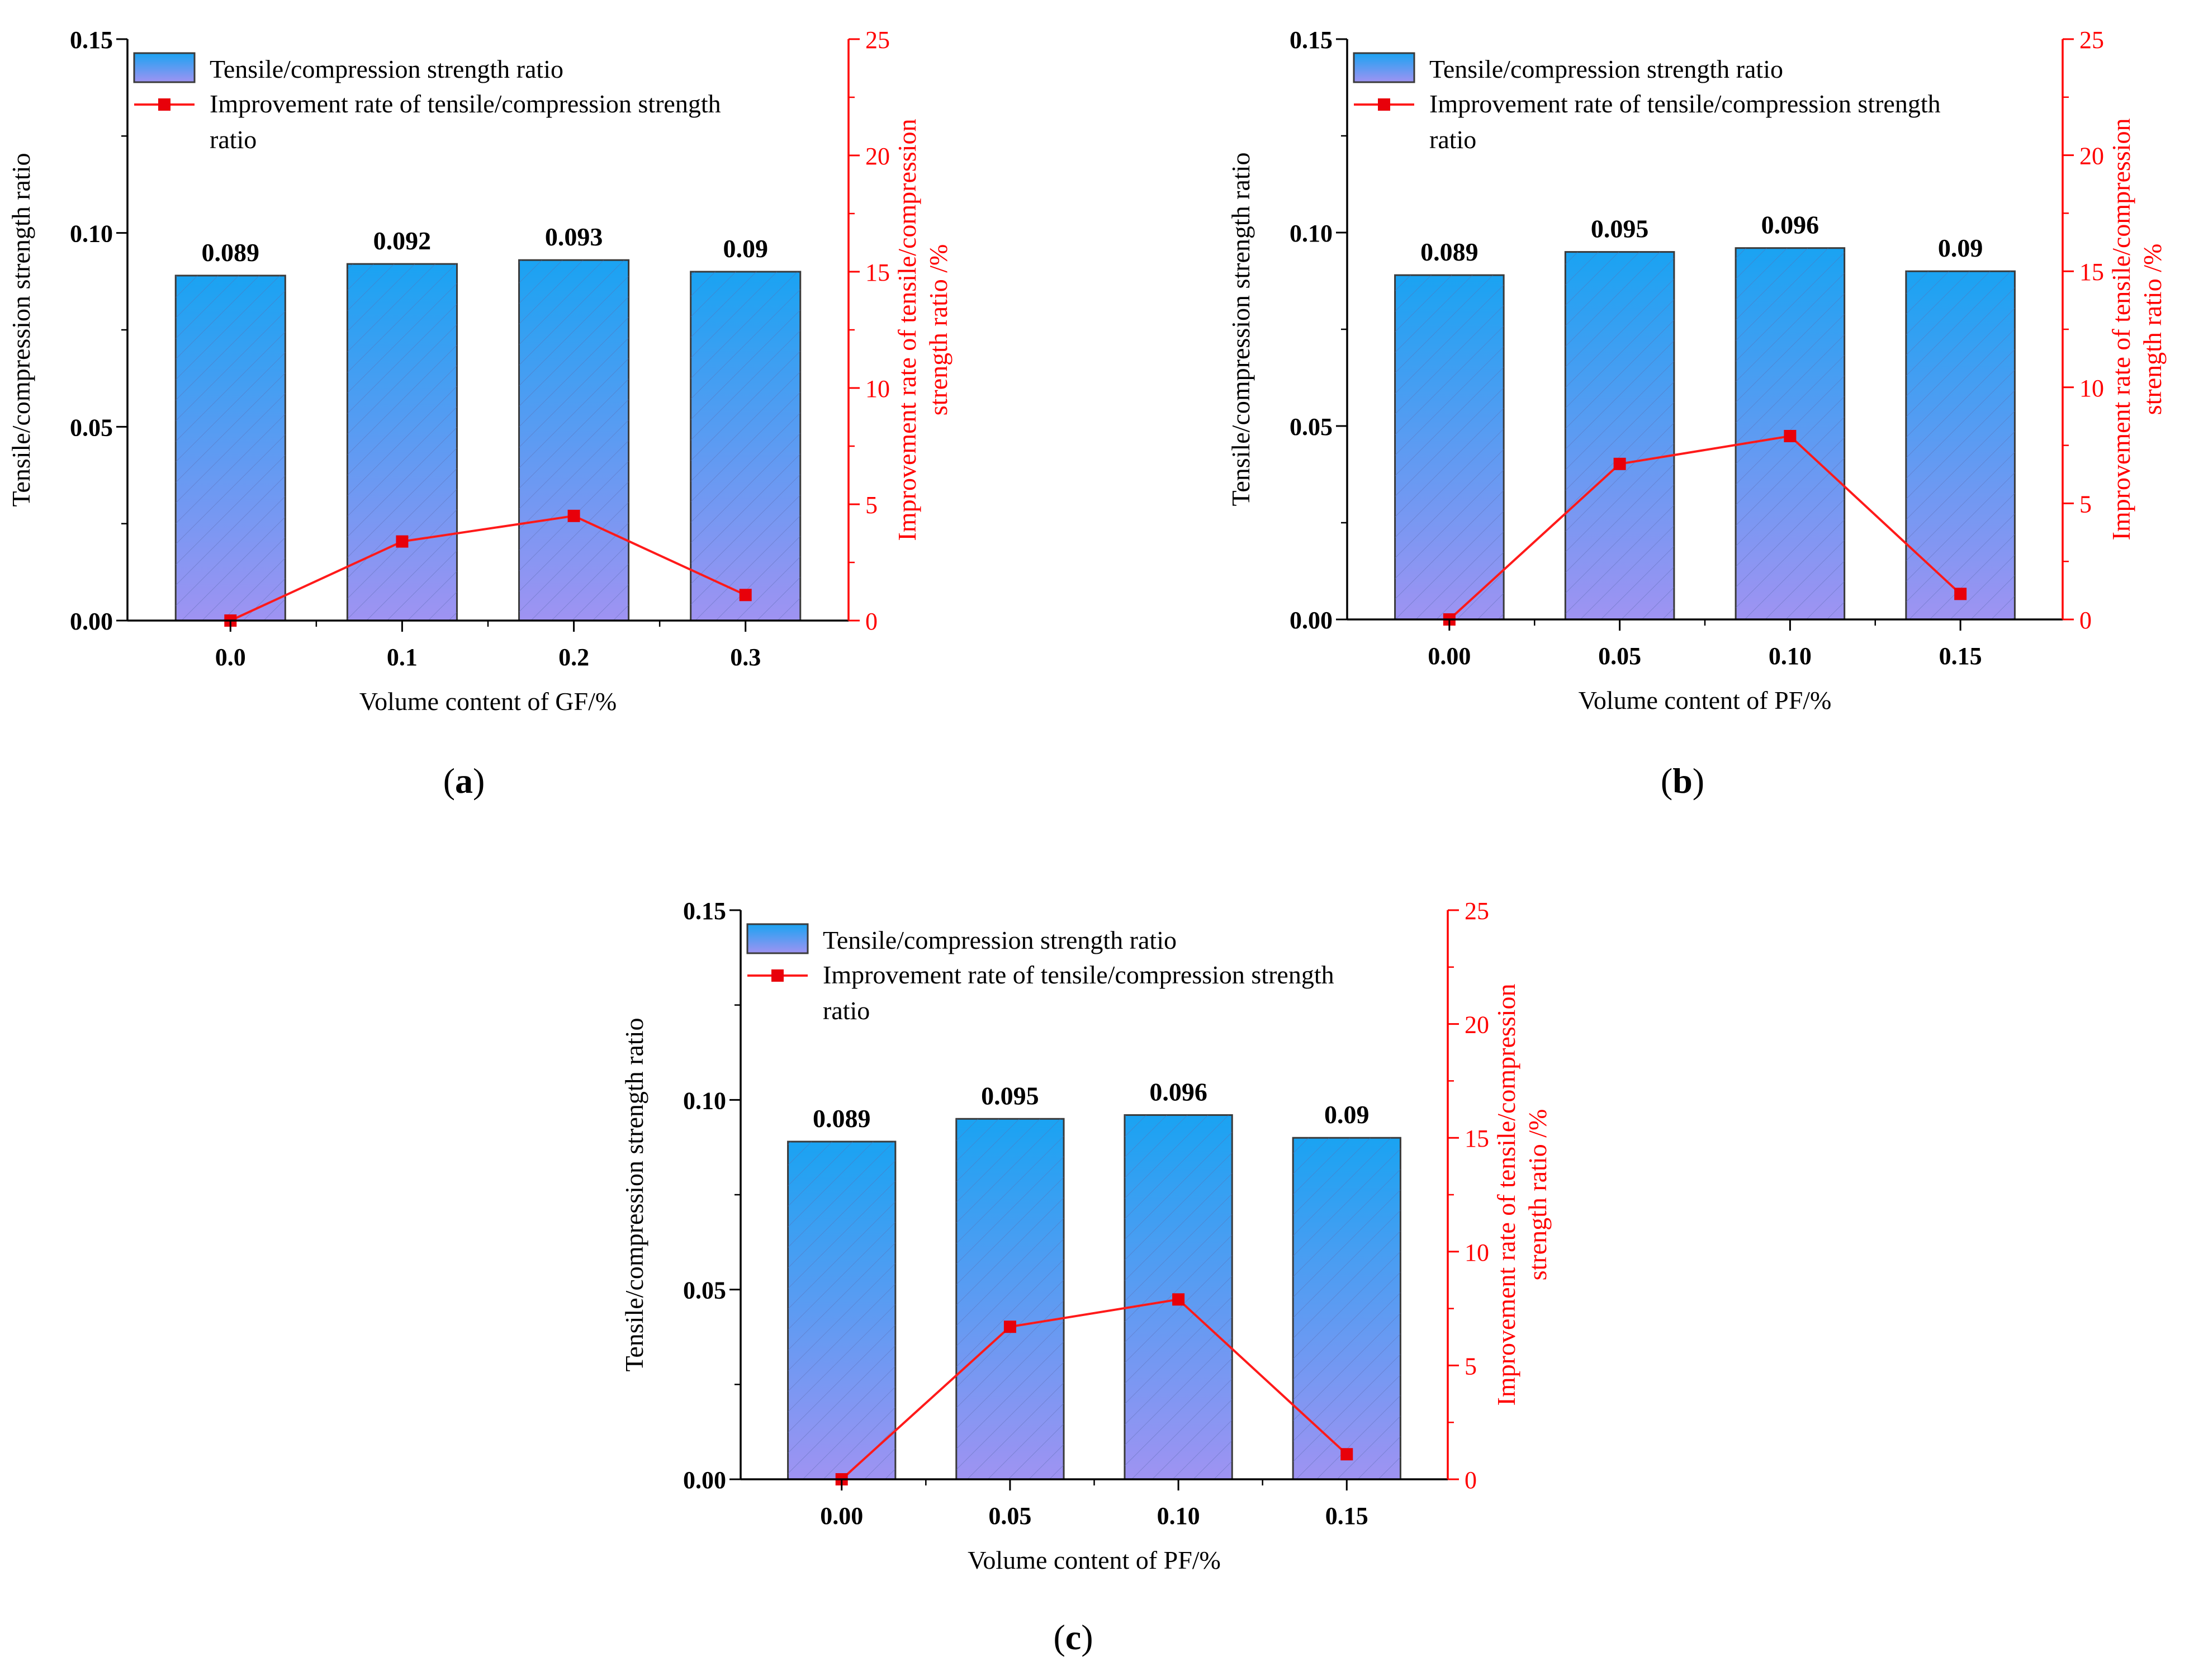 The height and width of the screenshot is (1680, 2194). I want to click on legend-bar-swatch-icon, so click(1384, 67).